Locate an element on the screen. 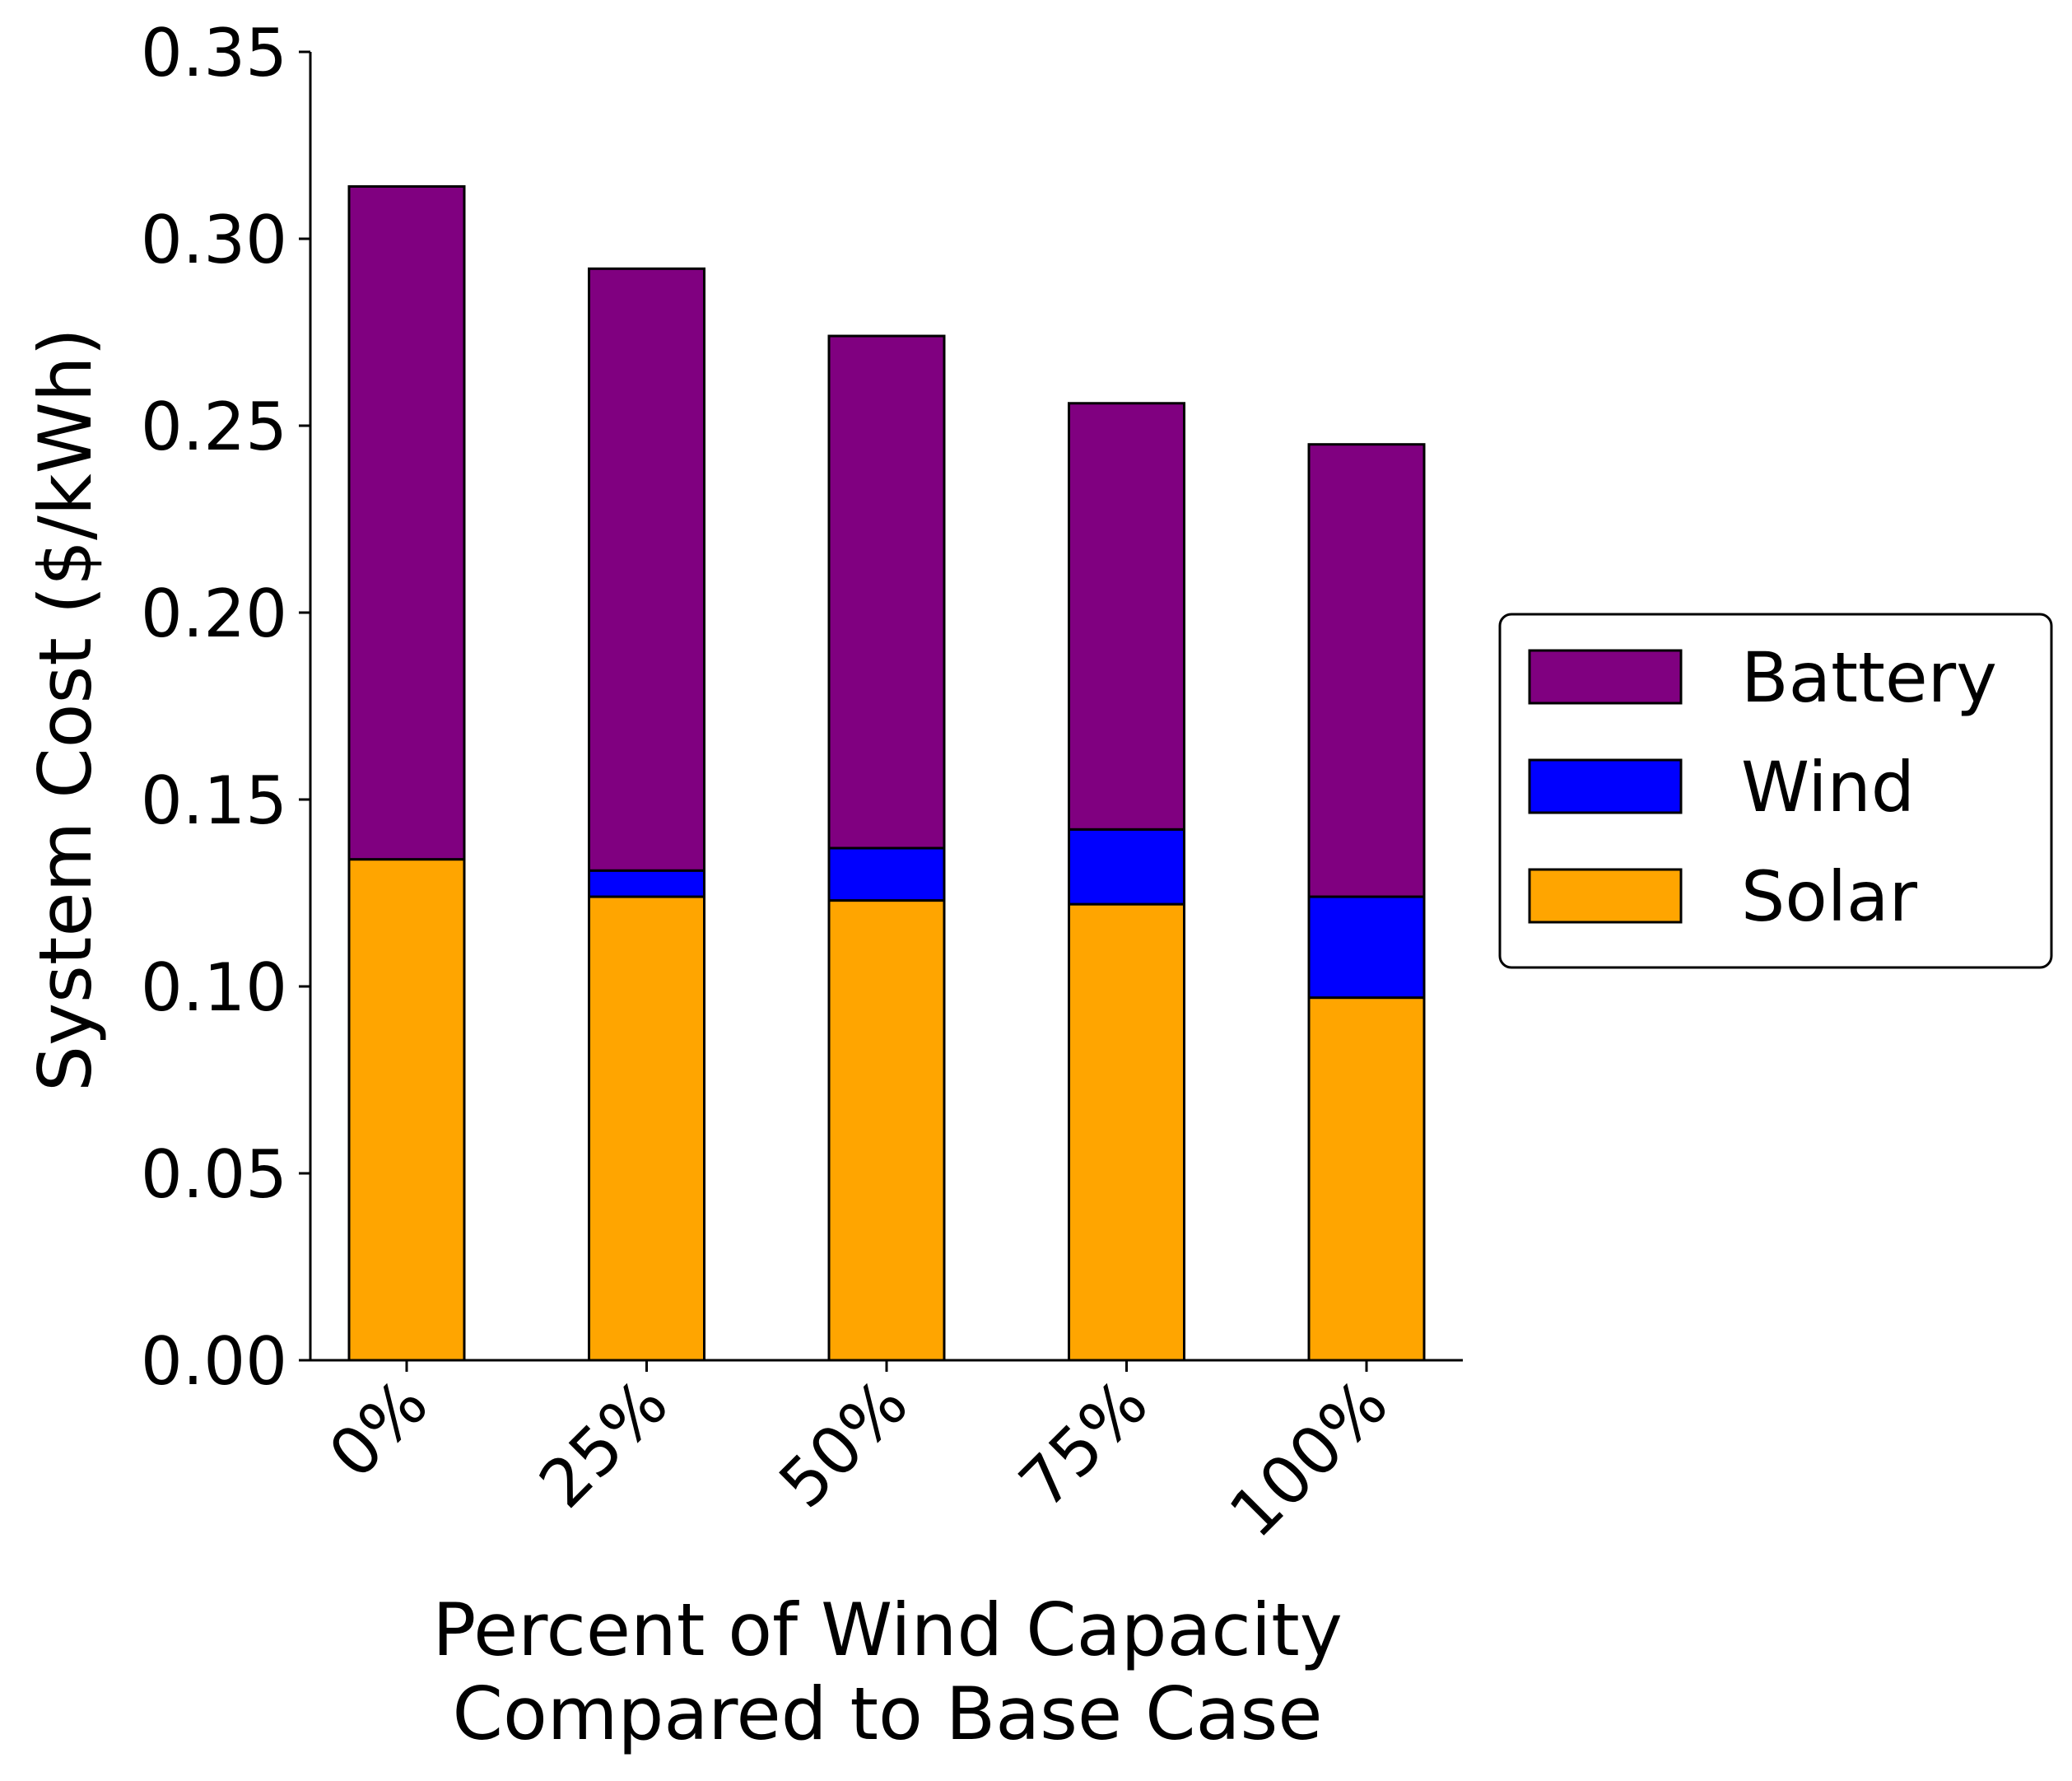 The width and height of the screenshot is (2072, 1781). x-axis: 0% 25% 50% 75% 100% is located at coordinates (886, 1455).